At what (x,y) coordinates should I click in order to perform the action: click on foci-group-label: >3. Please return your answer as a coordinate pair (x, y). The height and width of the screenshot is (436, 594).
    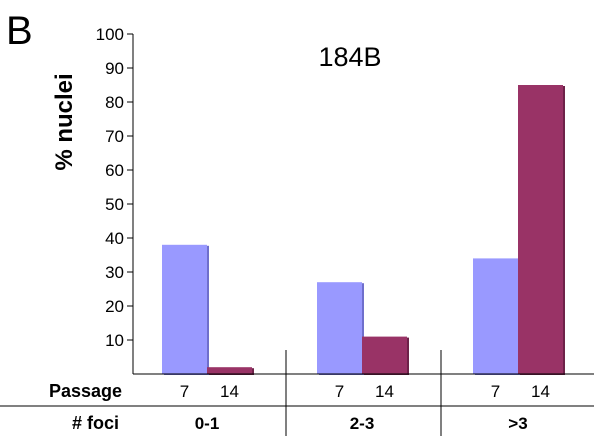
    Looking at the image, I should click on (517, 423).